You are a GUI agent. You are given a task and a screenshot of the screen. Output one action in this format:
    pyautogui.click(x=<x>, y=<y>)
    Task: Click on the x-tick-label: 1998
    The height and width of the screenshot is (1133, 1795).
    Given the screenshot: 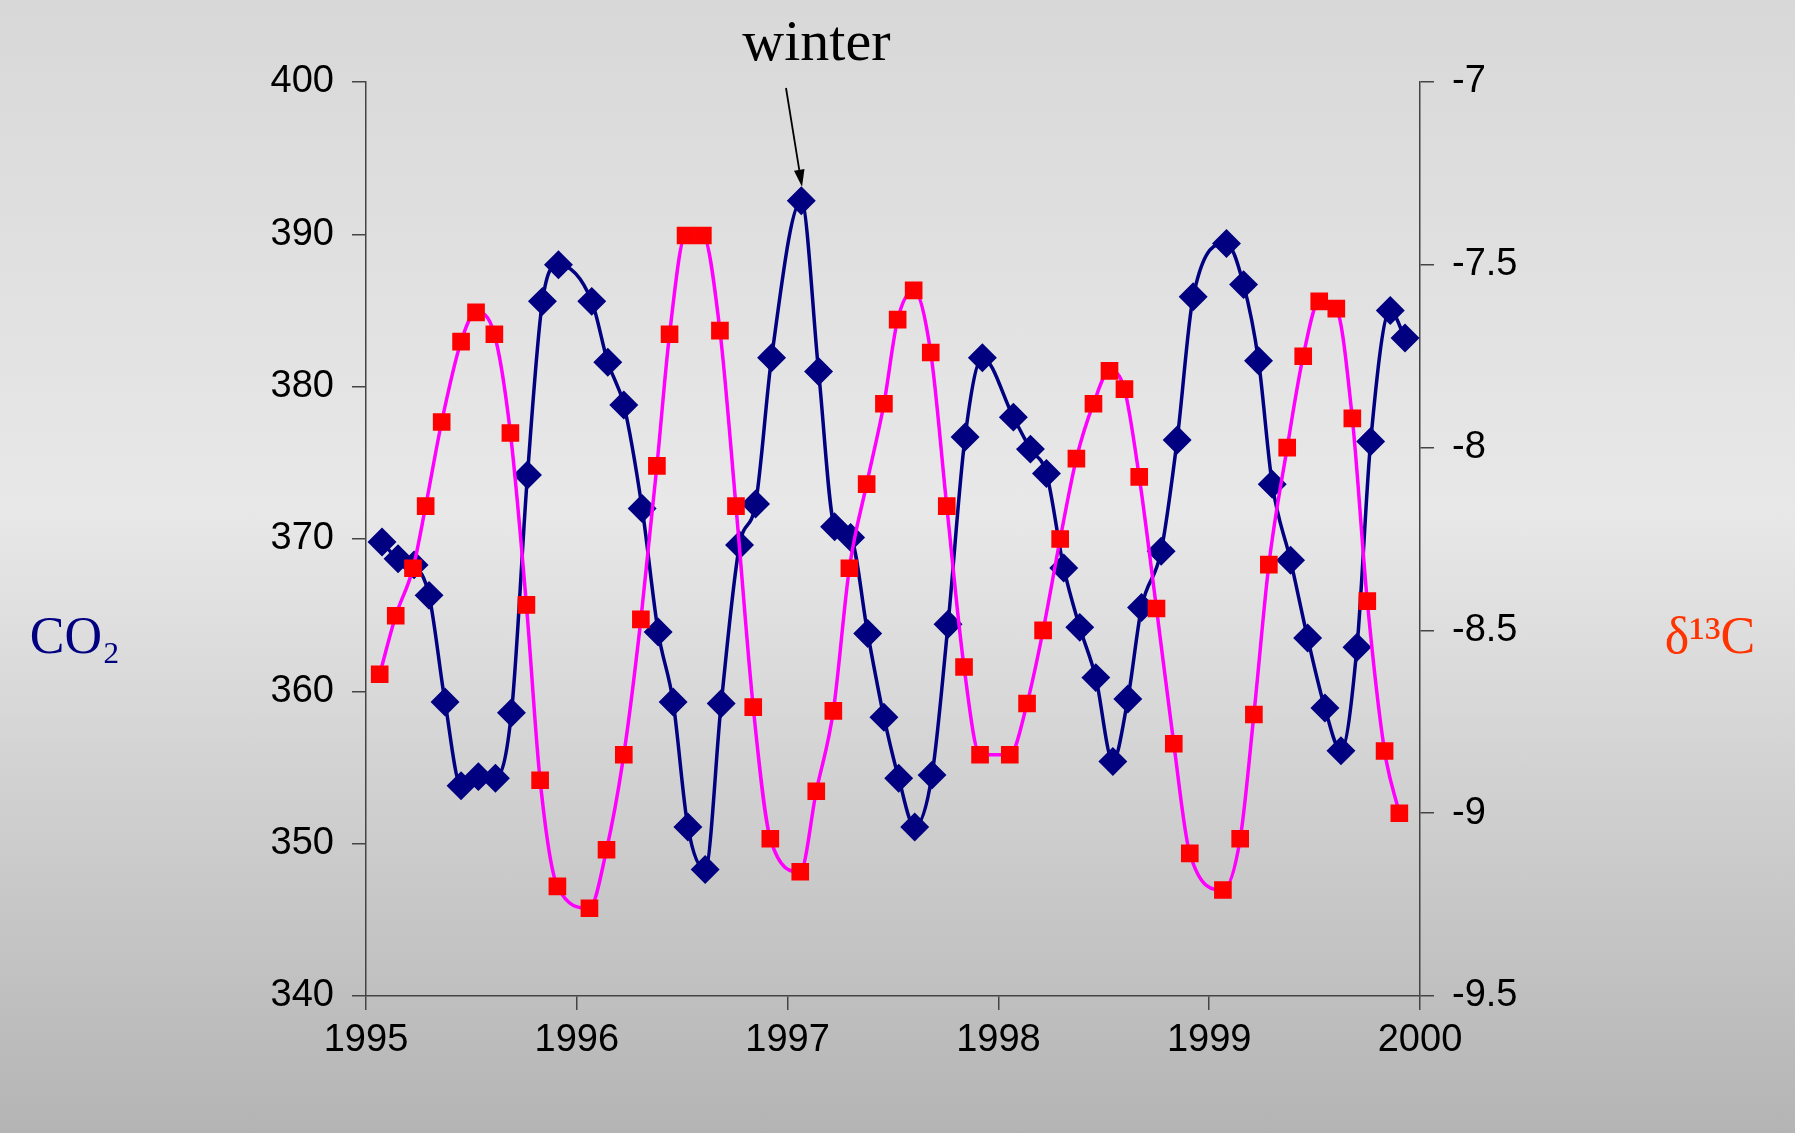 What is the action you would take?
    pyautogui.click(x=998, y=1038)
    